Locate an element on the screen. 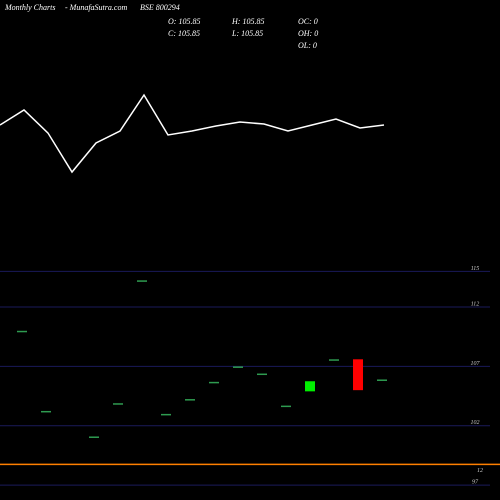 Image resolution: width=500 pixels, height=500 pixels. symbol: BSE 800294 is located at coordinates (160, 7).